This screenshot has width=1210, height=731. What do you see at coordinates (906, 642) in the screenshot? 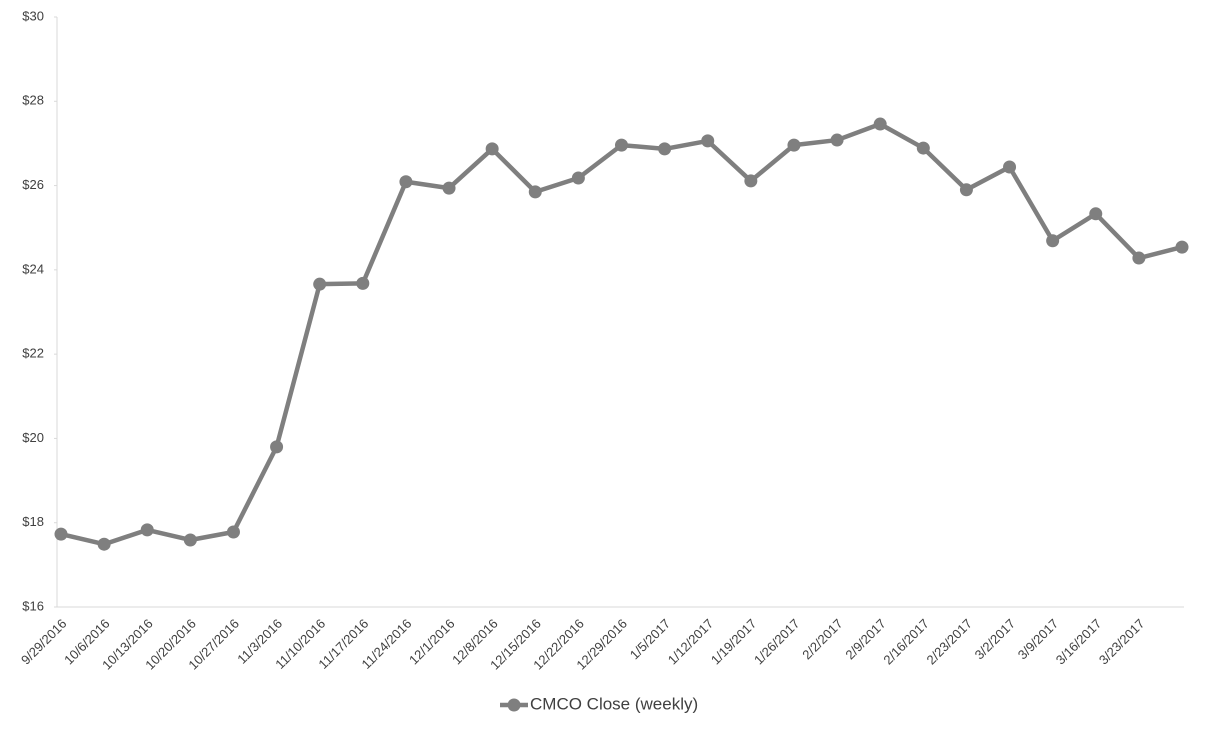
I see `x-tick-label: 2/16/2017` at bounding box center [906, 642].